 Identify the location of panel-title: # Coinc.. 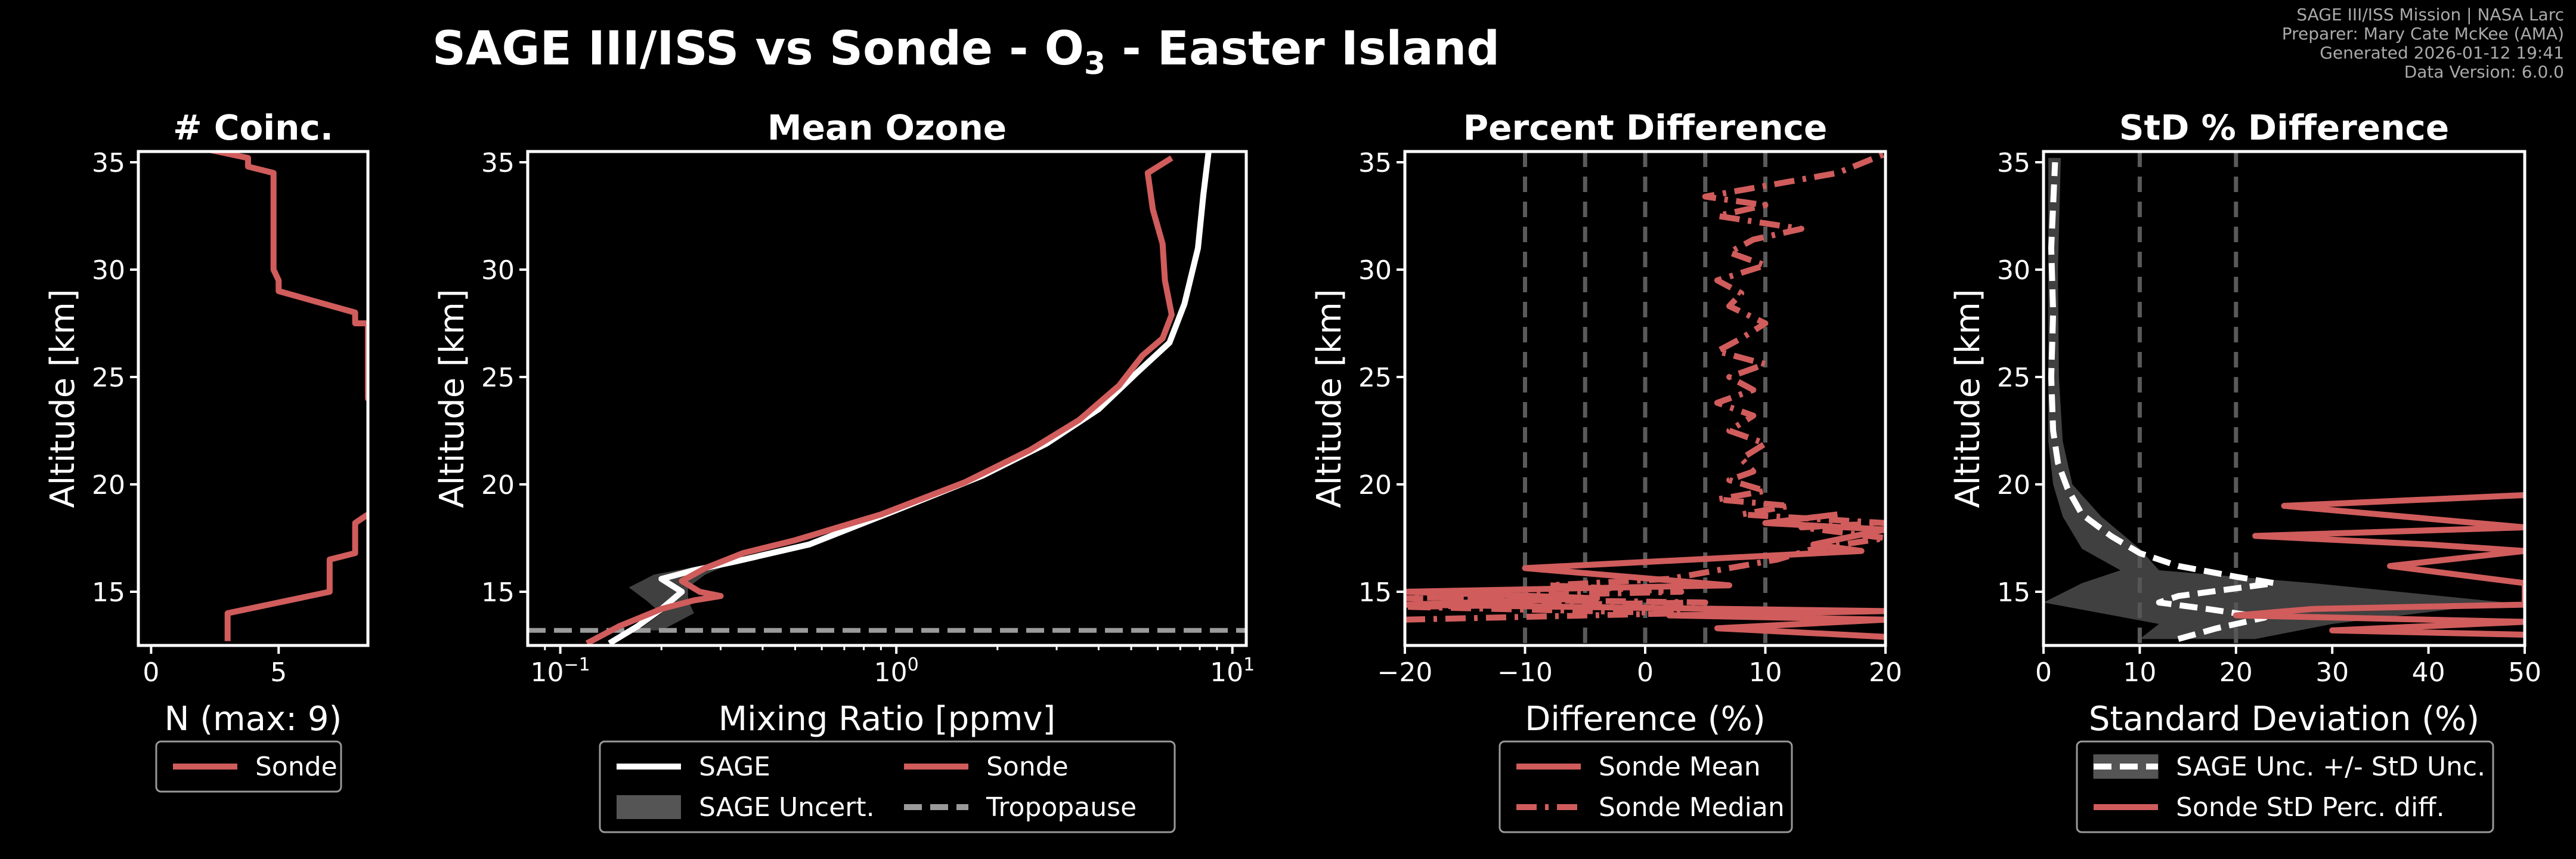
(253, 127).